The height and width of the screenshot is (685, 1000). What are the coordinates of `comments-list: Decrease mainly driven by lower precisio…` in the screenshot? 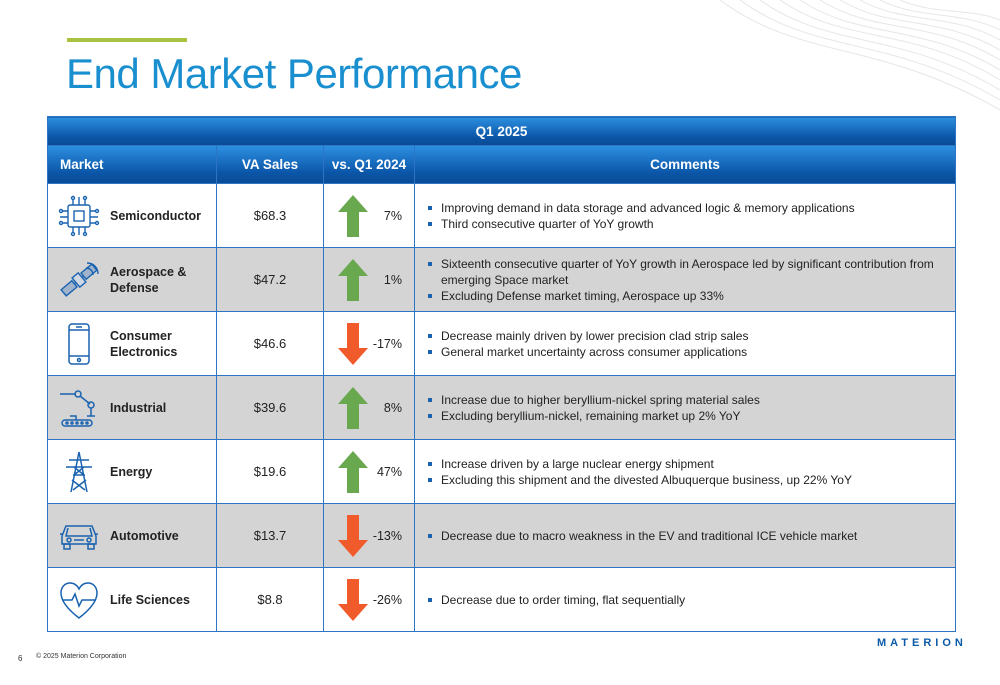 It's located at (686, 344).